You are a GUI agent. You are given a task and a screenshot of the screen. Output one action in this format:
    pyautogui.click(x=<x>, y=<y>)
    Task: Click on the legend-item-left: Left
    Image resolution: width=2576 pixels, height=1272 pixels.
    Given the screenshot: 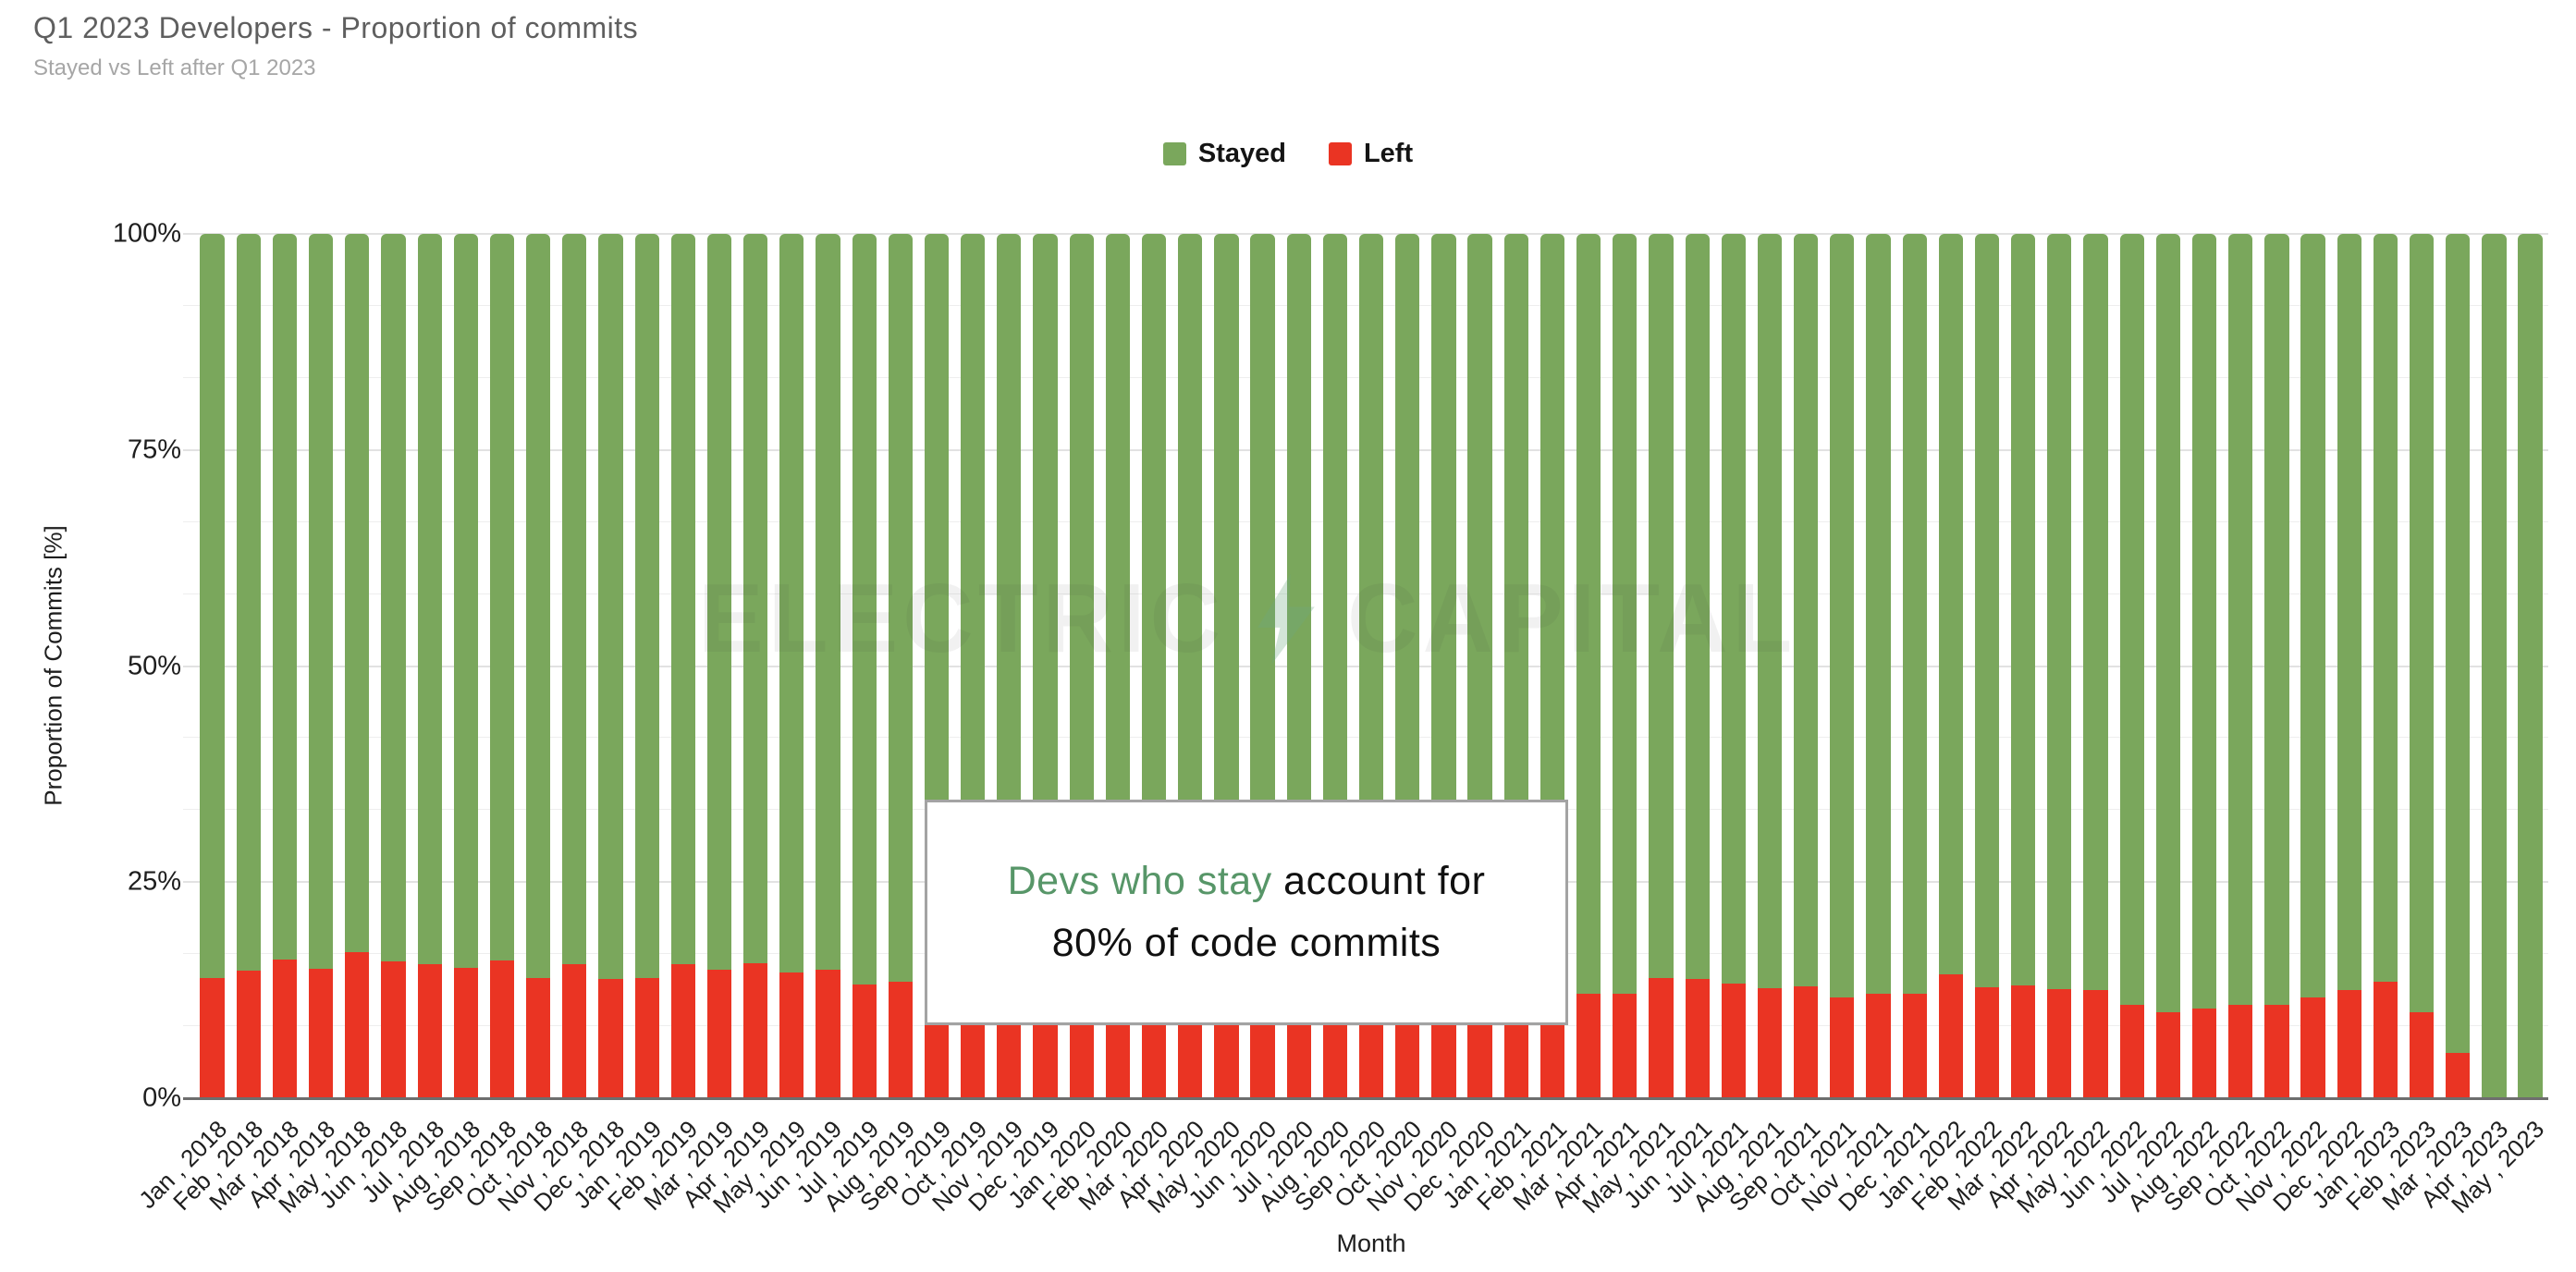 What is the action you would take?
    pyautogui.click(x=1371, y=154)
    